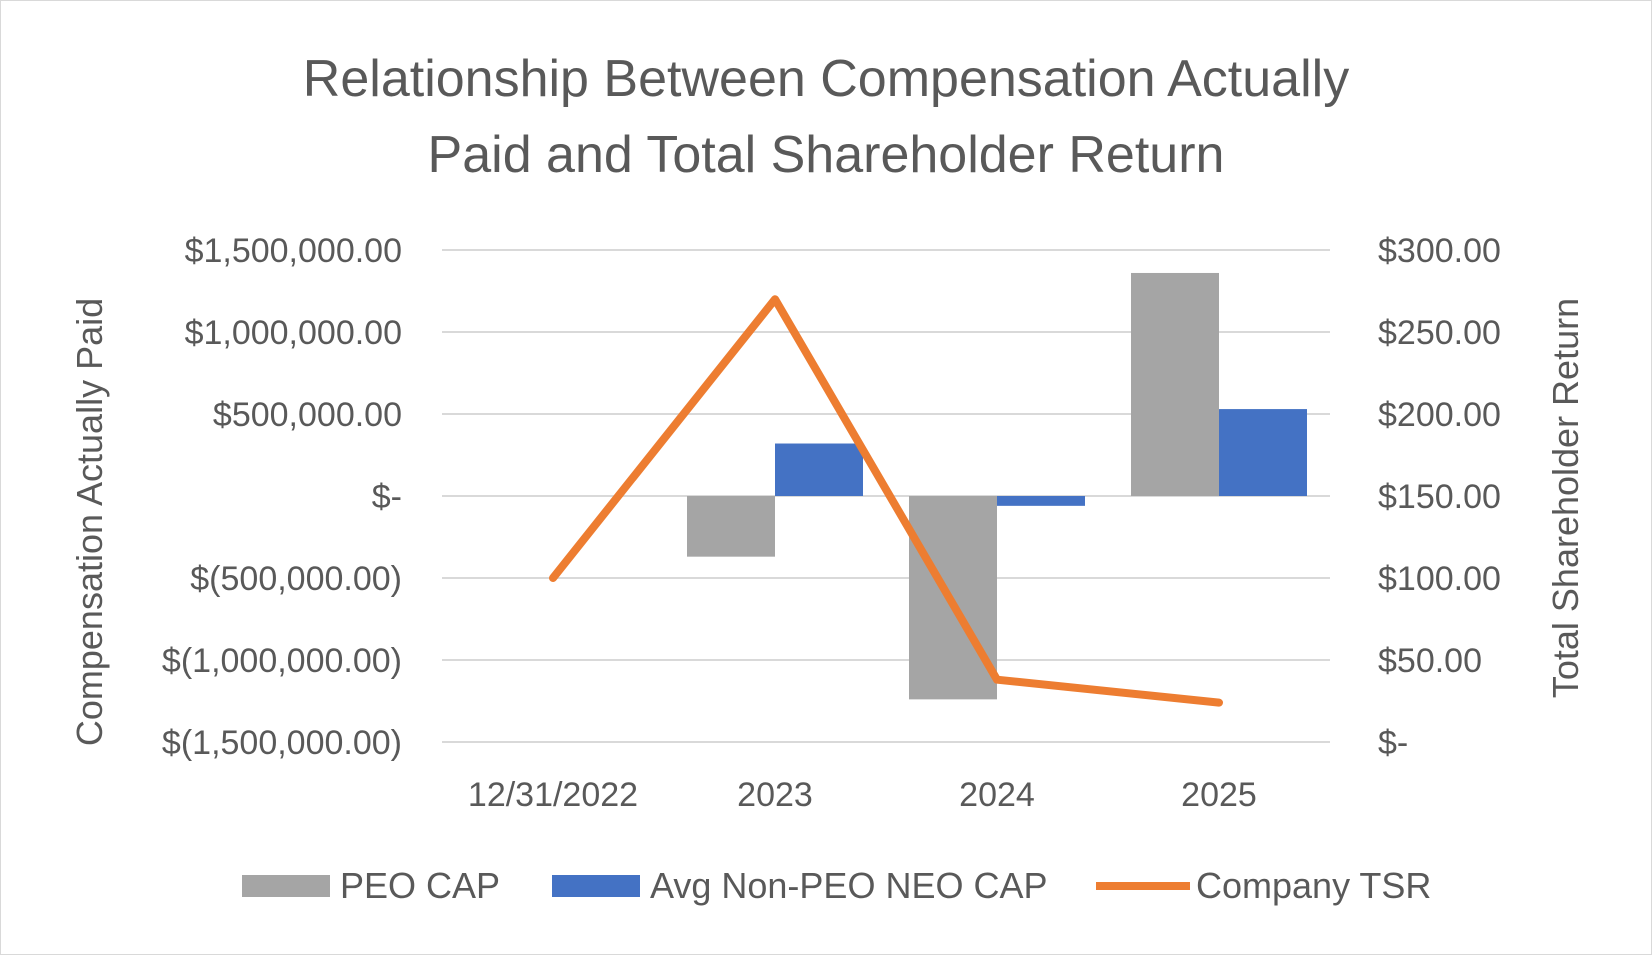 This screenshot has width=1652, height=955. Describe the element at coordinates (775, 795) in the screenshot. I see `x-tick-label: 2023` at that location.